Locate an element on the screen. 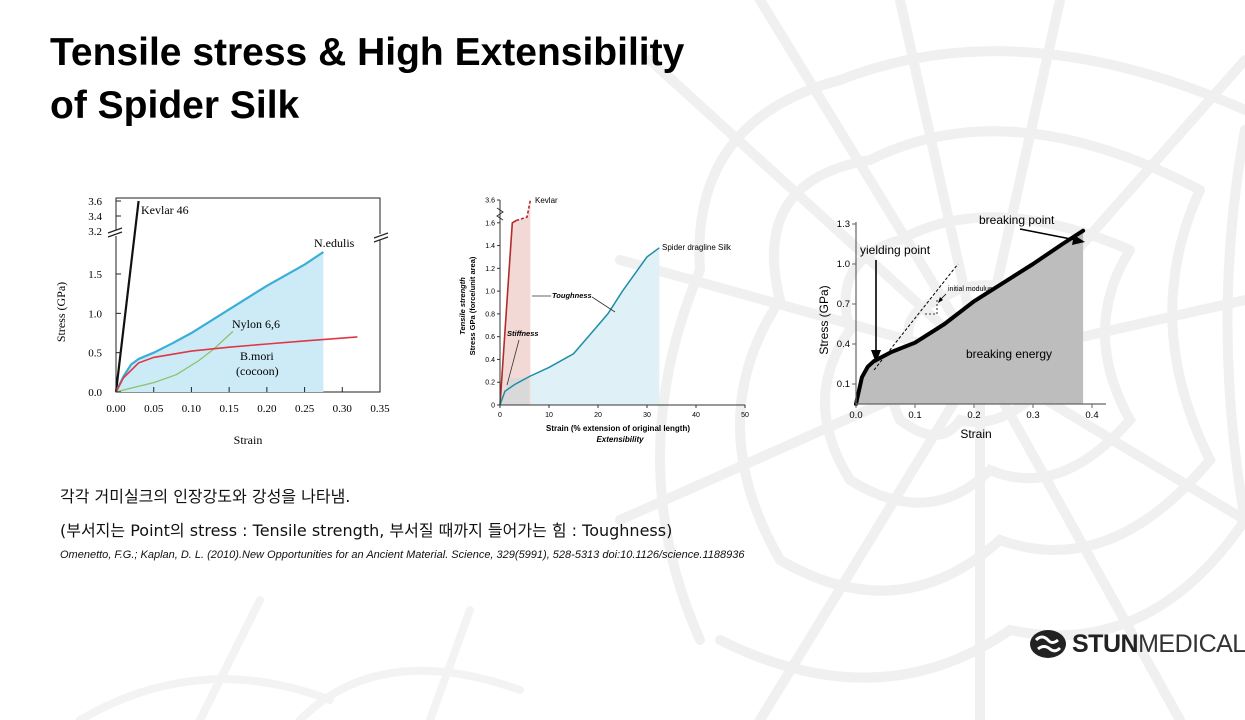  y-tick-label: 1.6 is located at coordinates (490, 223).